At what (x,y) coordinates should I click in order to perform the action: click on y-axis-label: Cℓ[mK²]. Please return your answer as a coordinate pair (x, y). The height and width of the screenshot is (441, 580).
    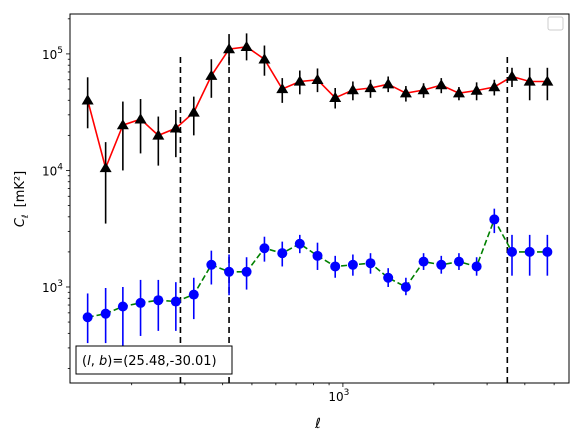
    Looking at the image, I should click on (22, 199).